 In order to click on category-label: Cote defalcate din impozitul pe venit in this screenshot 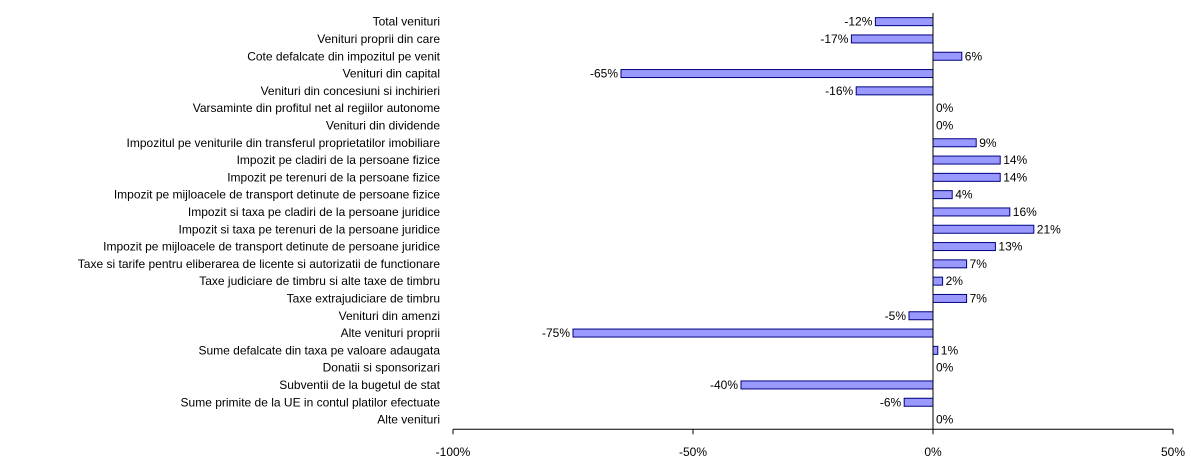, I will do `click(343, 56)`.